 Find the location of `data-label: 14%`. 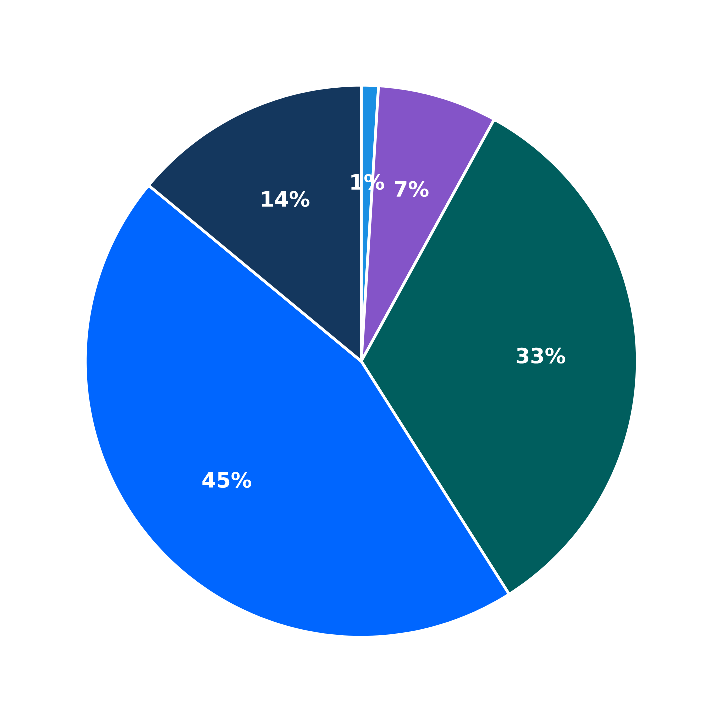

data-label: 14% is located at coordinates (286, 199).